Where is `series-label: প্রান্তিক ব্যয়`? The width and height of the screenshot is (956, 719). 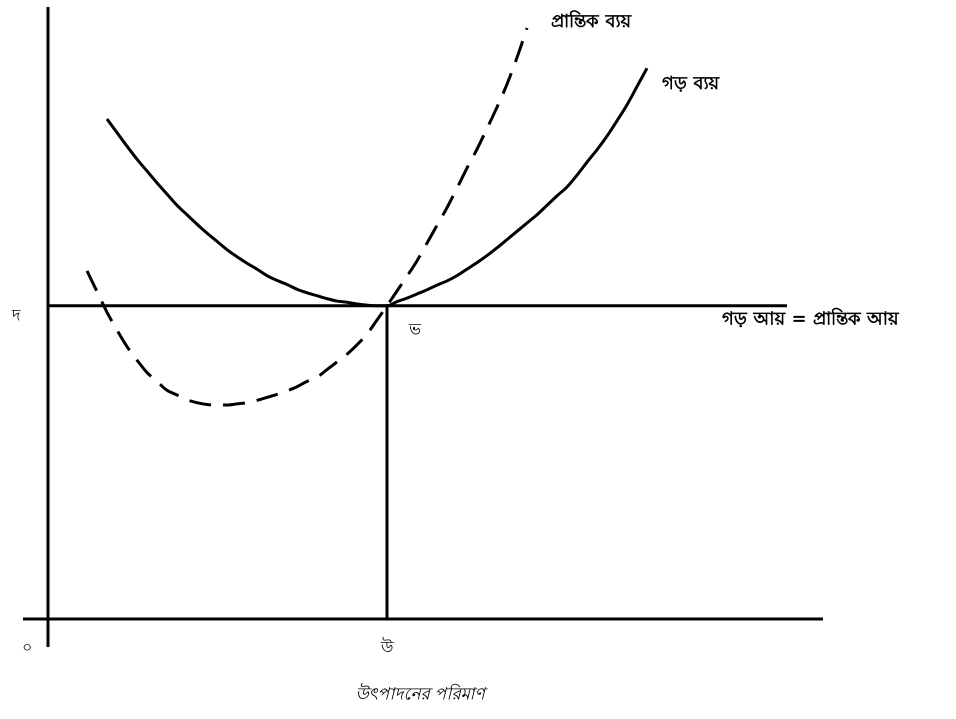 series-label: প্রান্তিক ব্যয় is located at coordinates (591, 21).